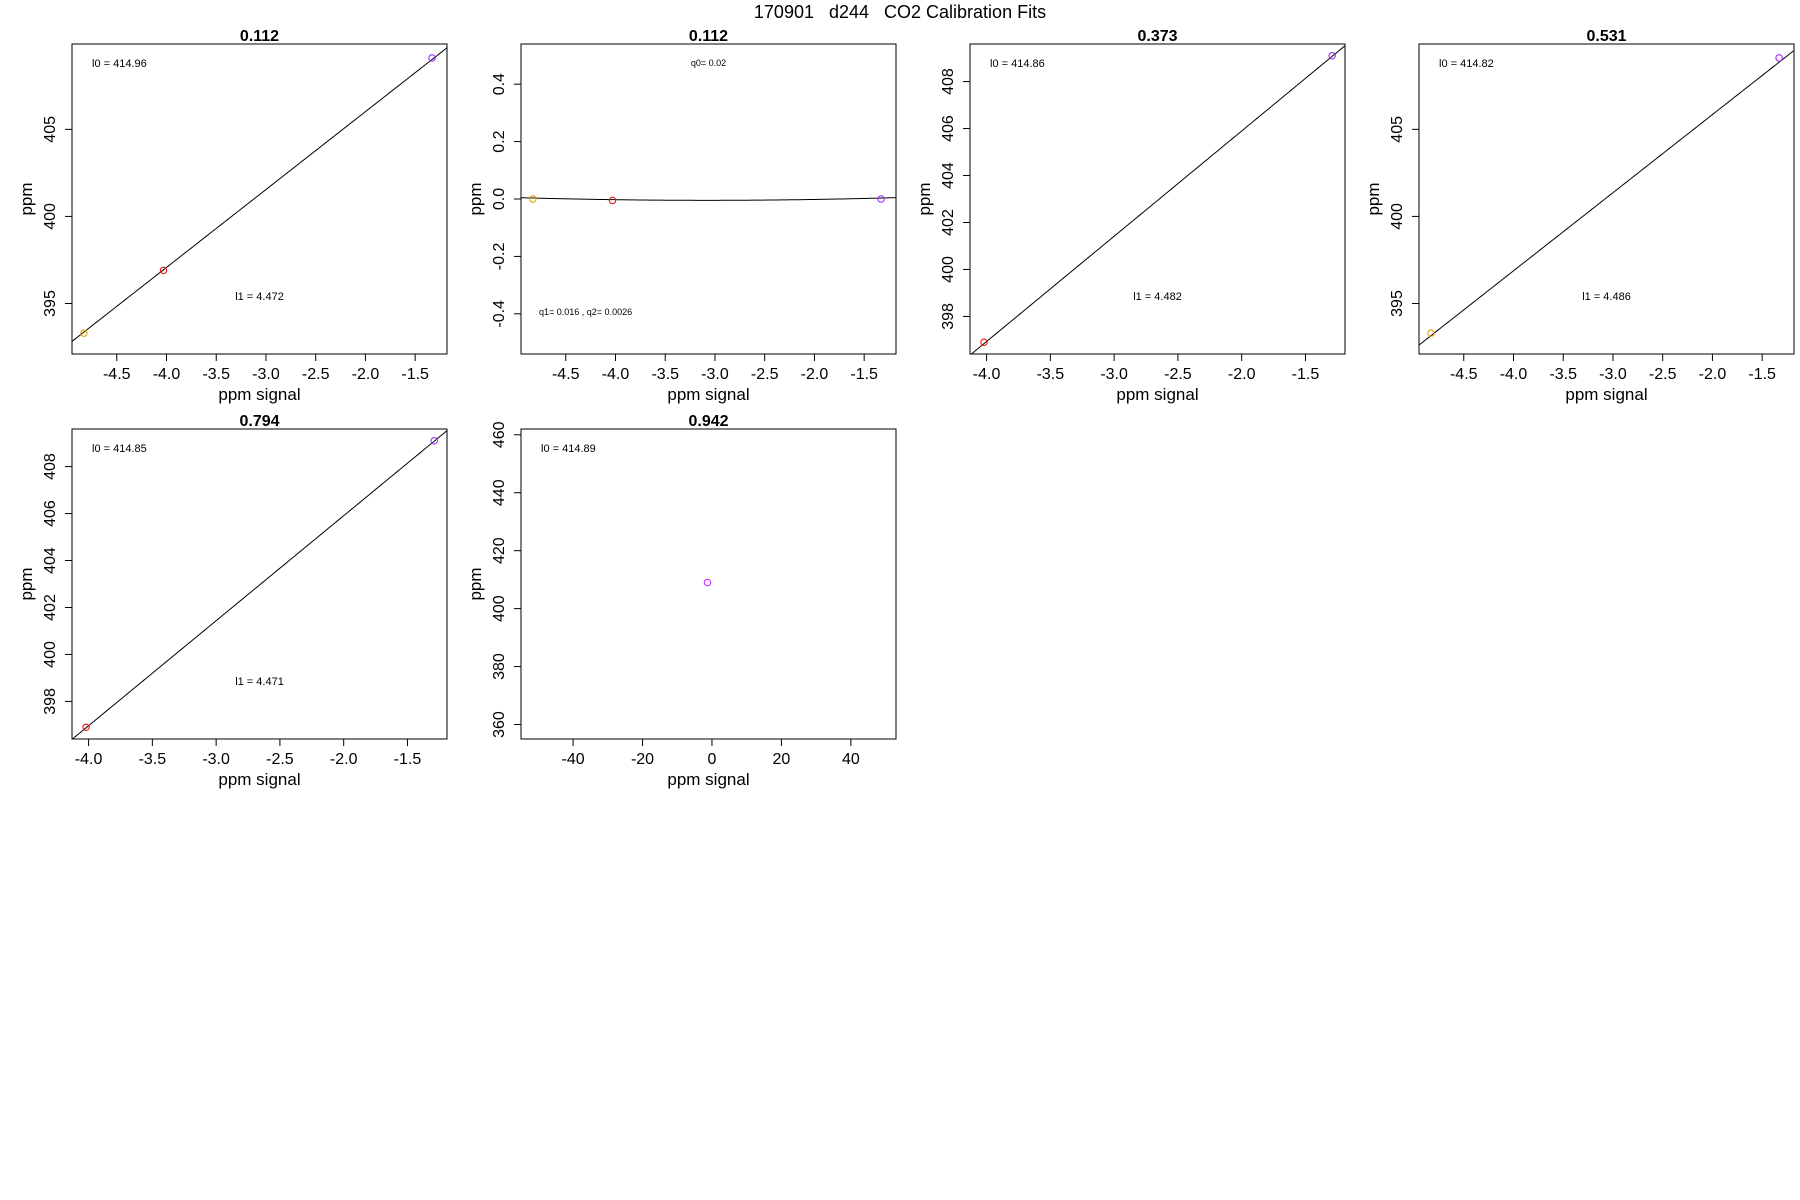 This screenshot has width=1800, height=1200. What do you see at coordinates (900, 12) in the screenshot?
I see `figure-title: 170901 d244 CO2 Calibration Fits` at bounding box center [900, 12].